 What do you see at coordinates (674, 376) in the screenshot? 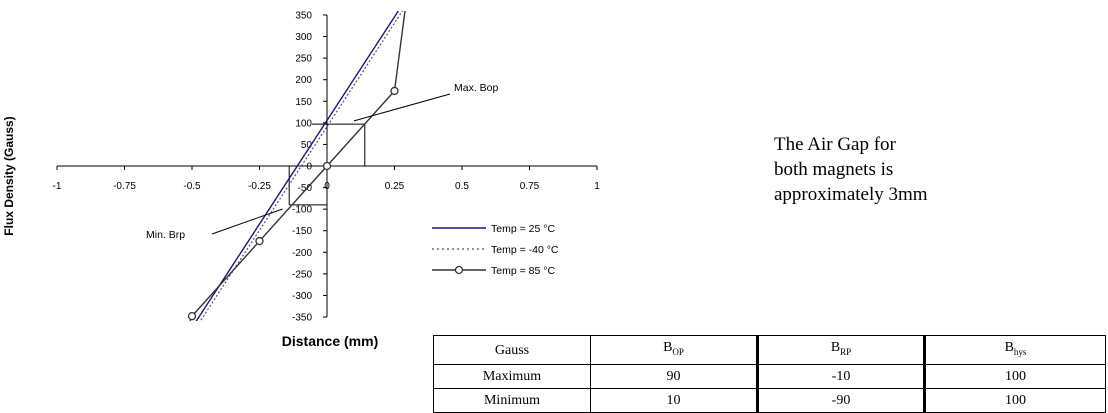
I see `table-cell: 90` at bounding box center [674, 376].